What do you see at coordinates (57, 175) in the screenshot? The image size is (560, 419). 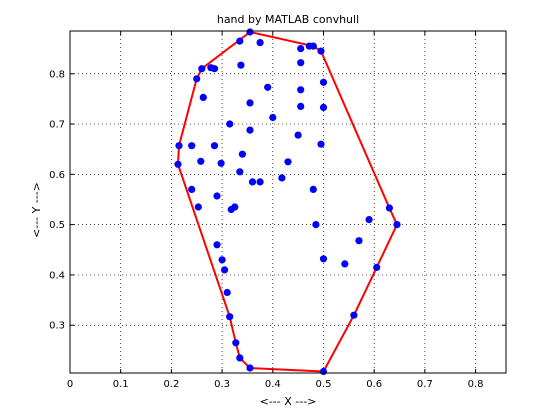 I see `y-tick-label: 0.6` at bounding box center [57, 175].